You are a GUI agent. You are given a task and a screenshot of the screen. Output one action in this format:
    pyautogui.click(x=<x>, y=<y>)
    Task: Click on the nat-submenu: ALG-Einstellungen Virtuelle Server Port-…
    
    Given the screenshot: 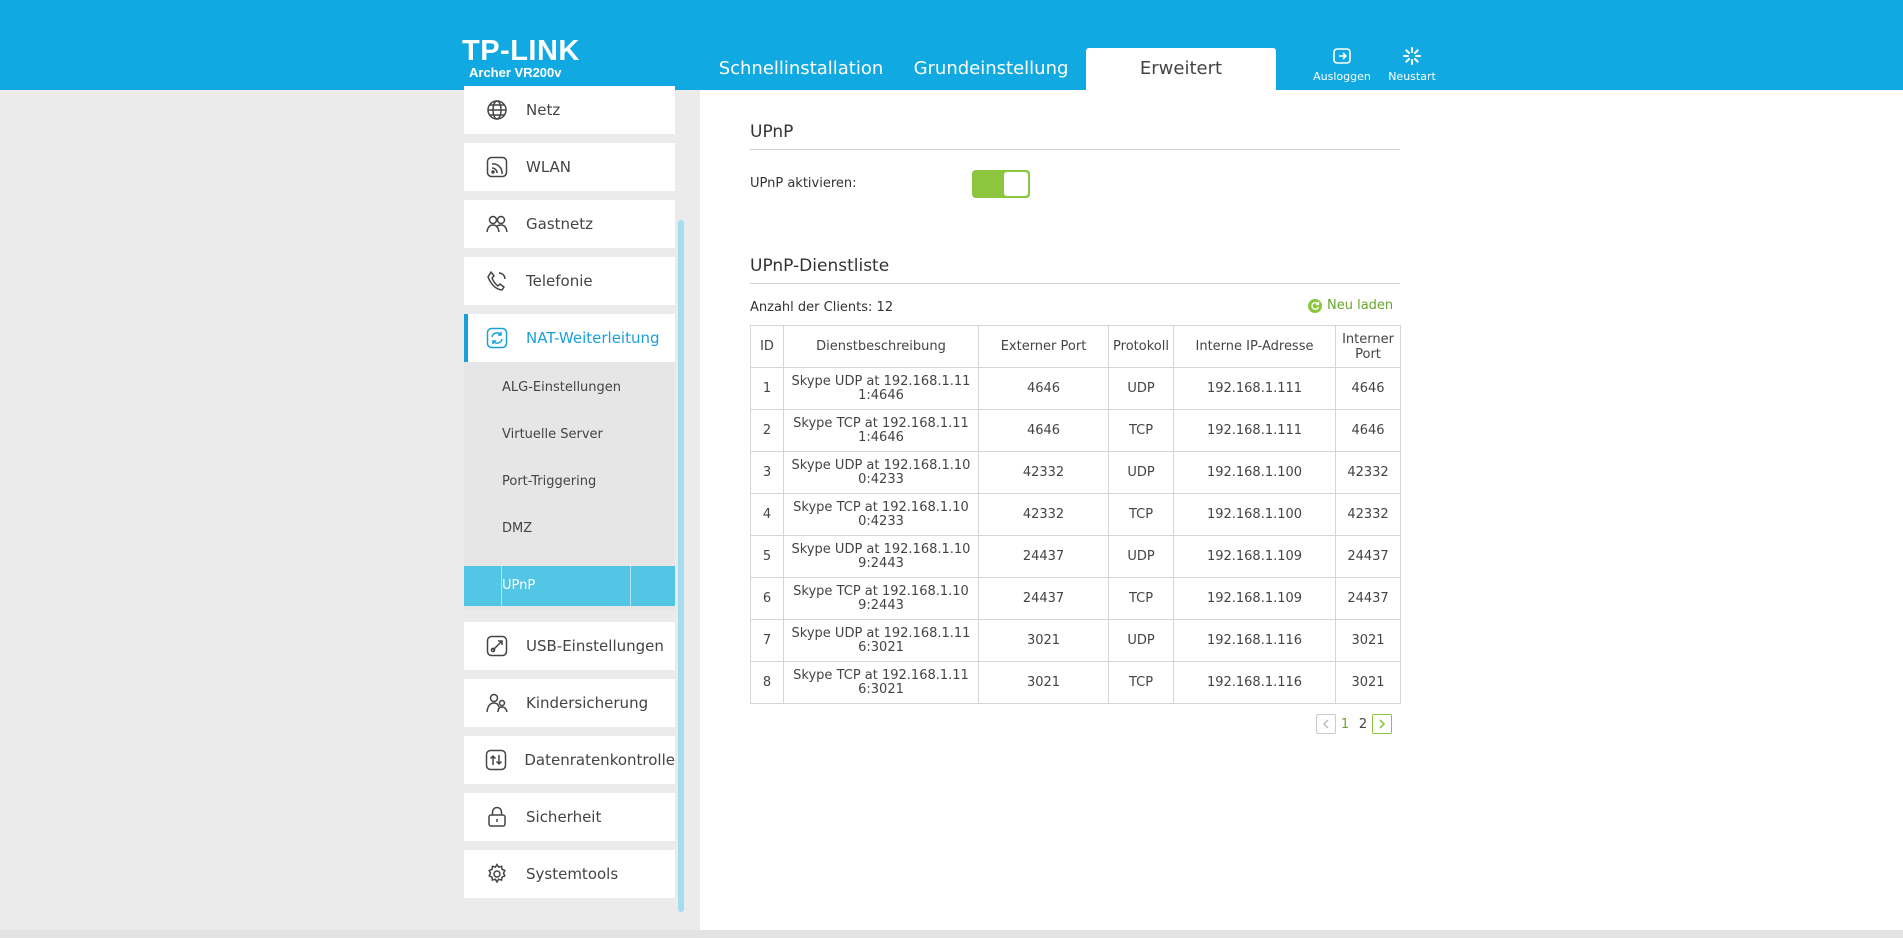 What is the action you would take?
    pyautogui.click(x=569, y=486)
    